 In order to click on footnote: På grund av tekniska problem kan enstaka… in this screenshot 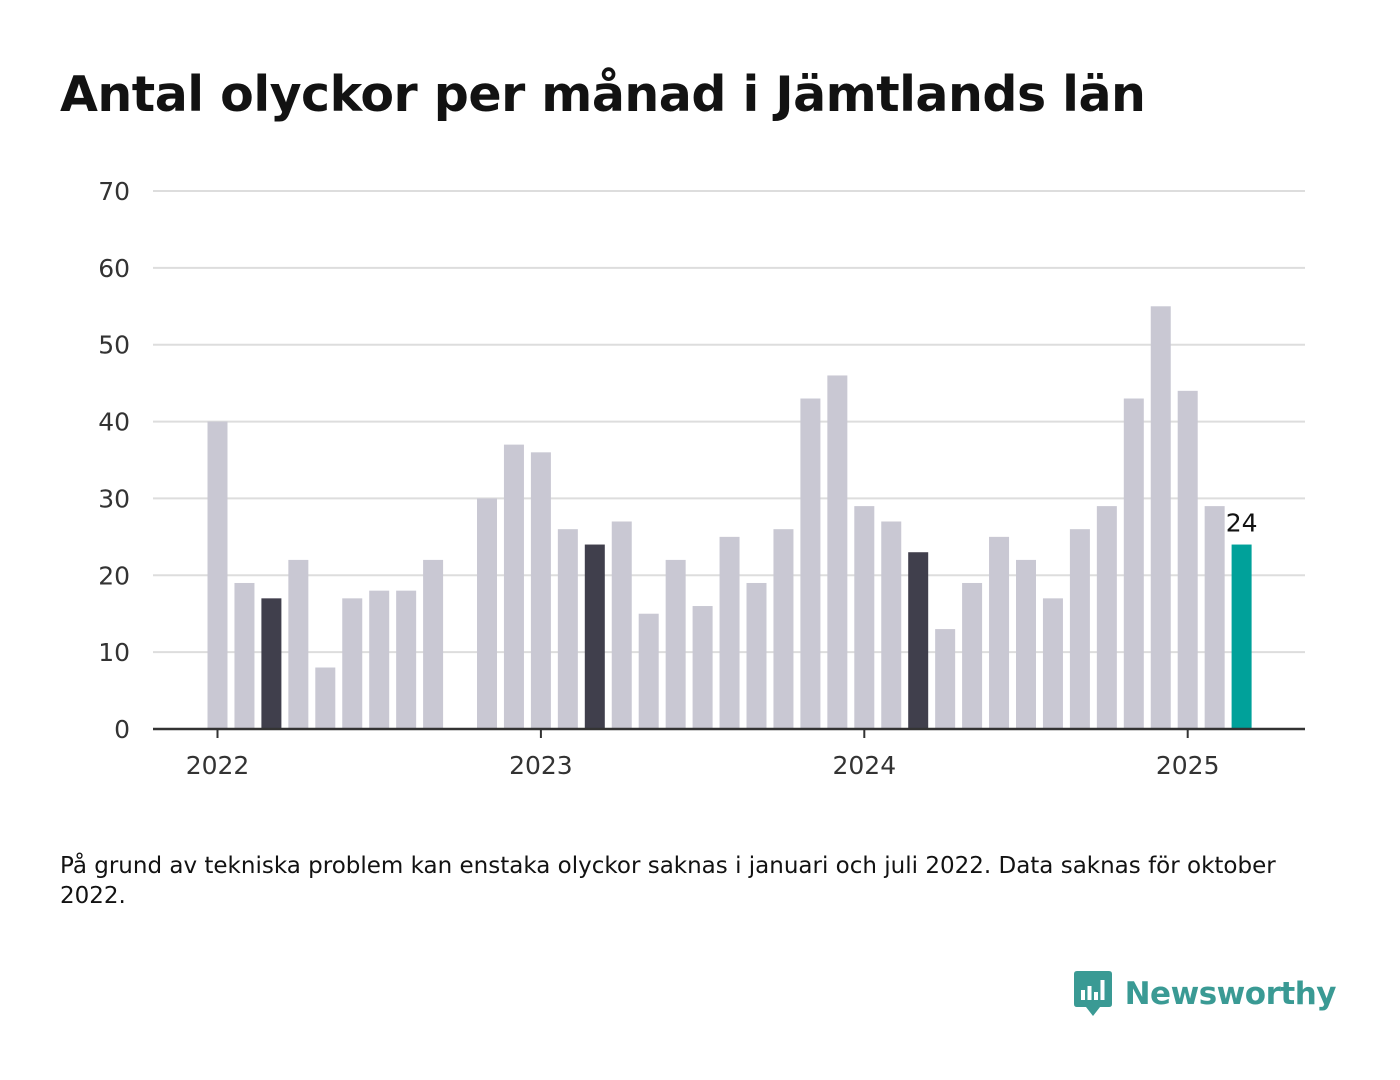, I will do `click(668, 881)`.